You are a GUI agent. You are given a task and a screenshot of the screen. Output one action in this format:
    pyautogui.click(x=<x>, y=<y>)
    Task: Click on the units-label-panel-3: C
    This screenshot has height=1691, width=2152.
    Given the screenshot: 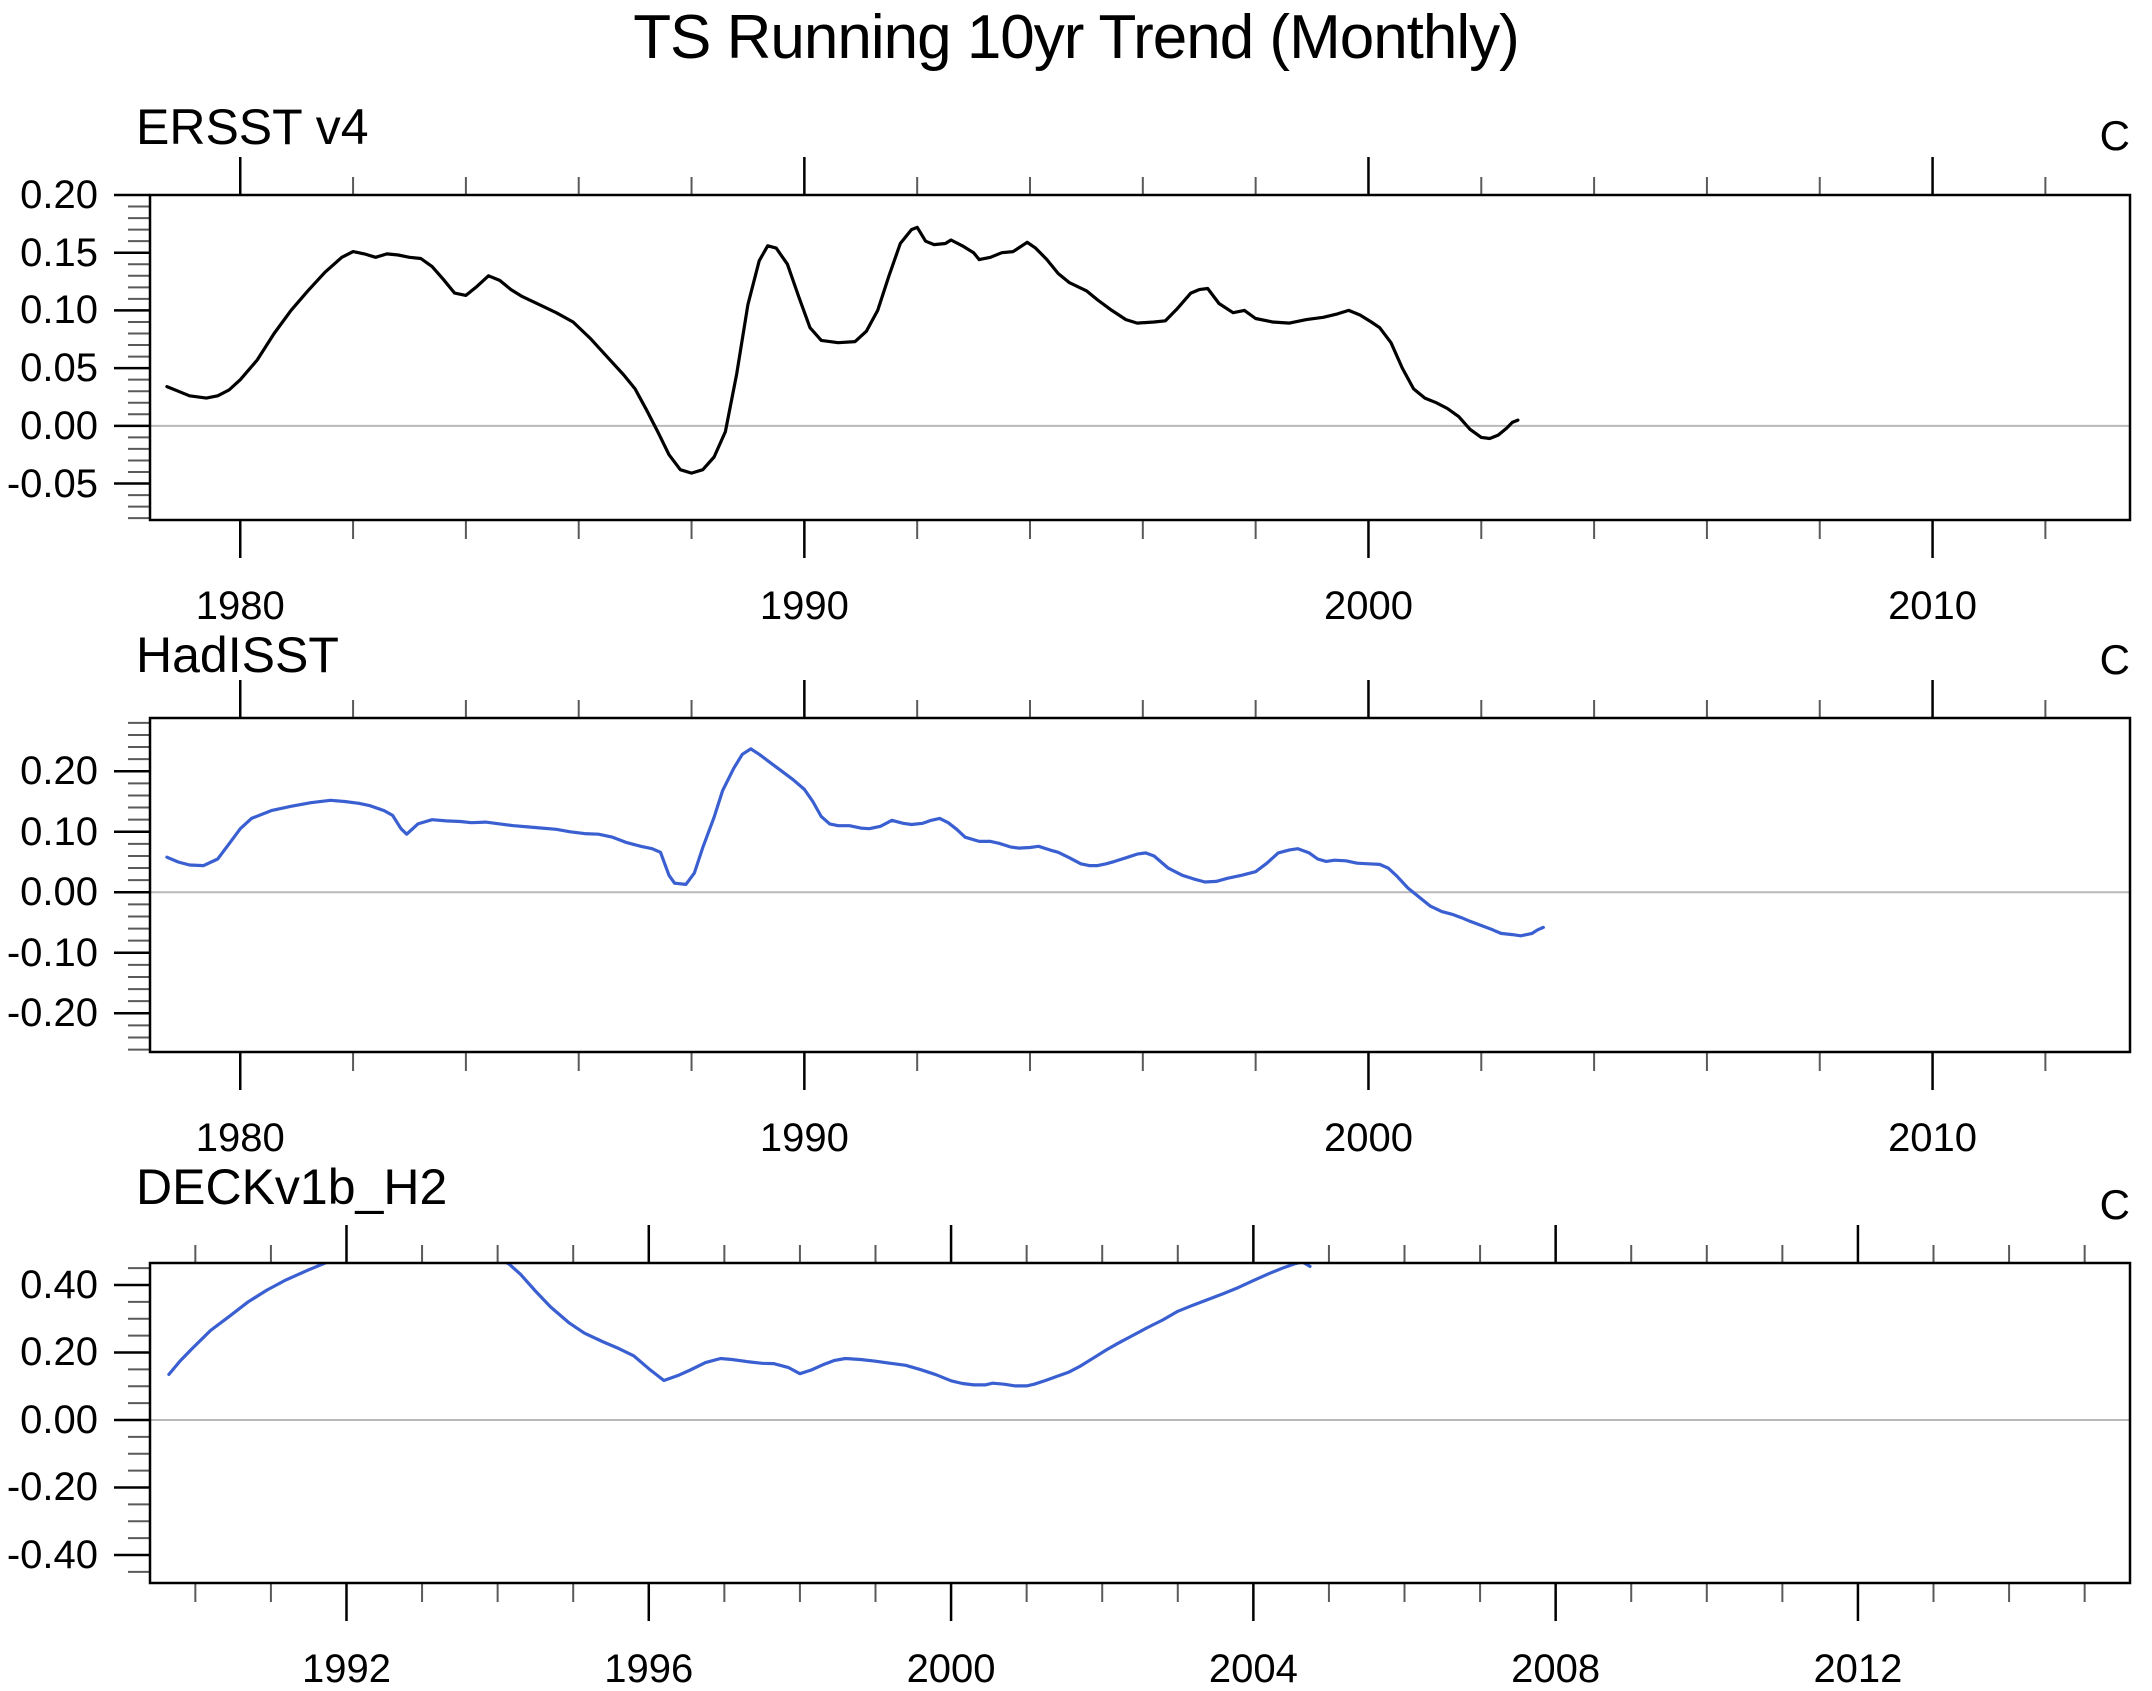 What is the action you would take?
    pyautogui.click(x=2114, y=1204)
    